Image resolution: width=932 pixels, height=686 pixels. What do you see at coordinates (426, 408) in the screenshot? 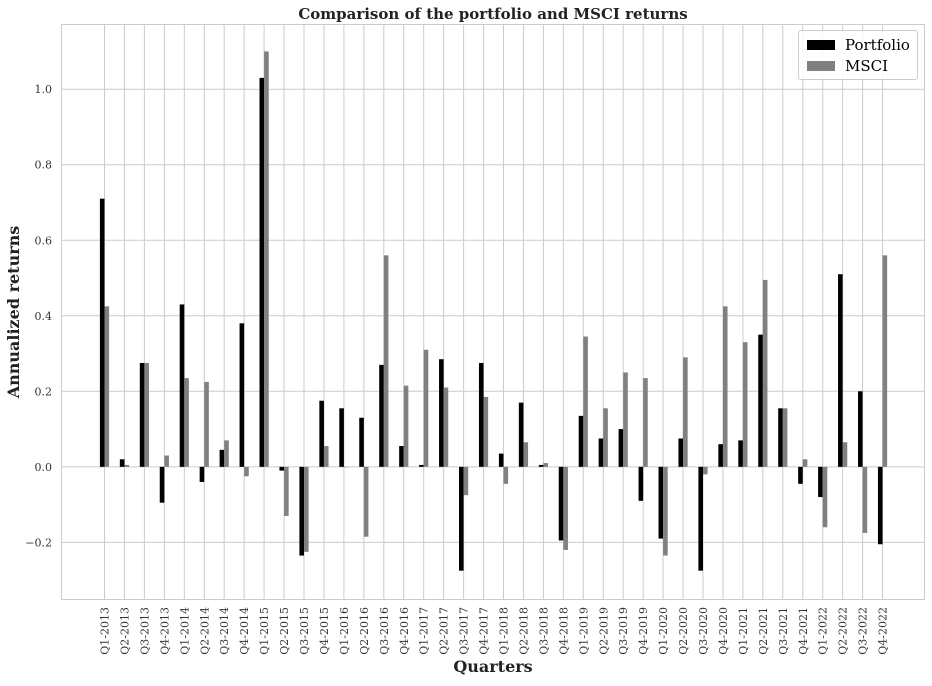
I see `bar-msci-q1-2017` at bounding box center [426, 408].